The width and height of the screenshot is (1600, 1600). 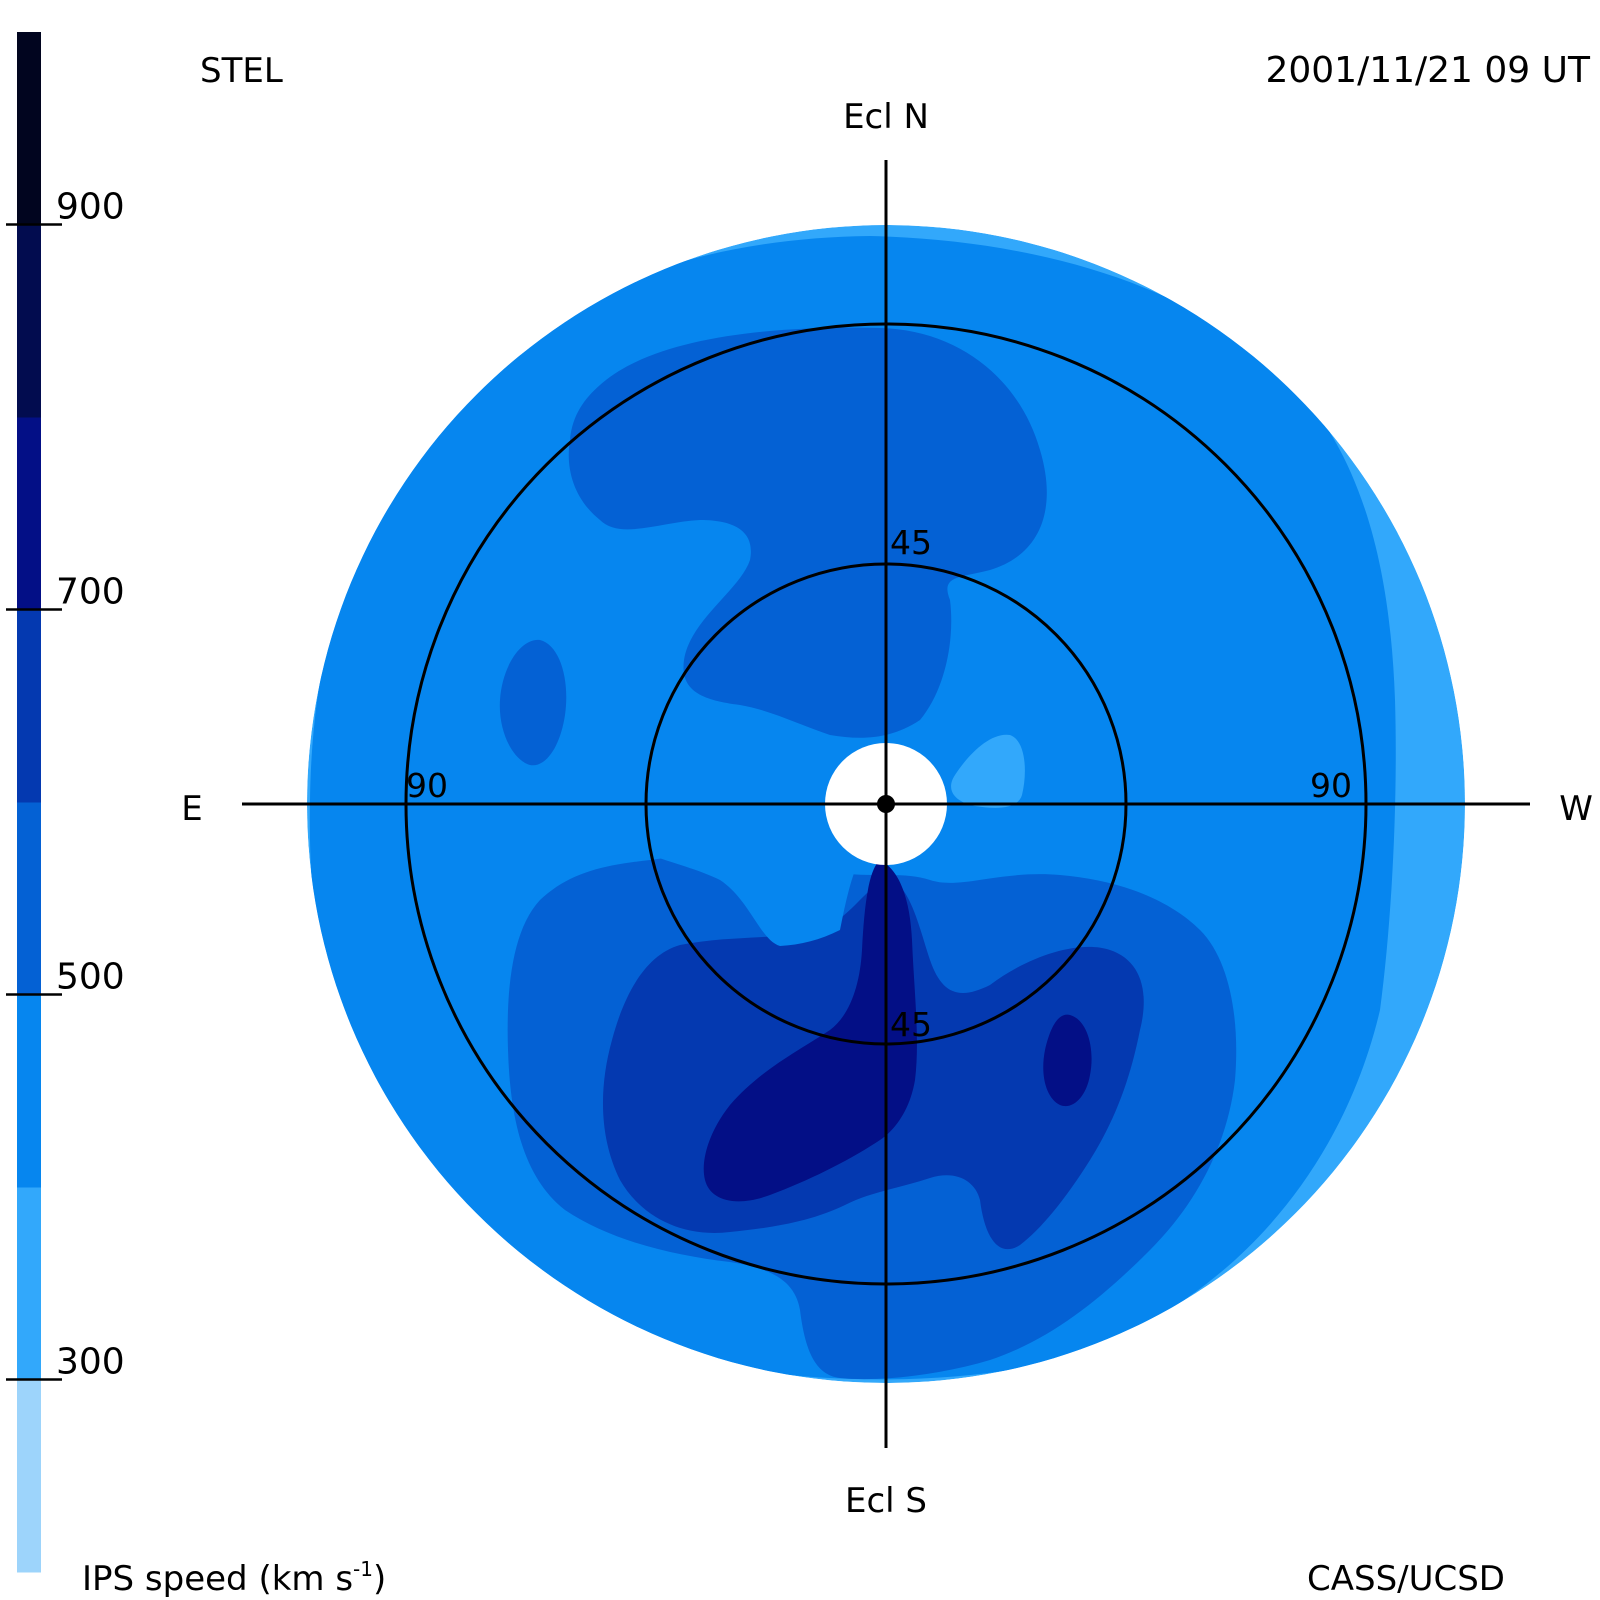 What do you see at coordinates (533, 702) in the screenshot?
I see `speed-region-500-600-east` at bounding box center [533, 702].